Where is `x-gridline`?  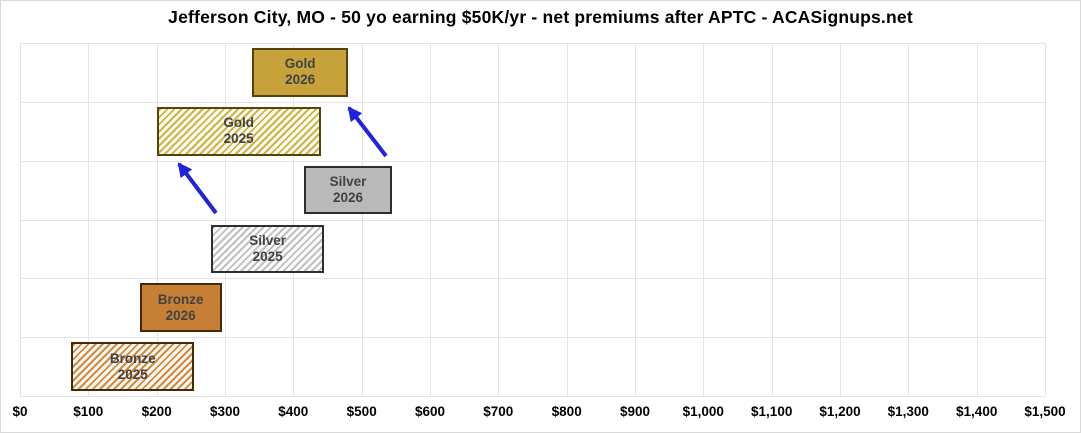 x-gridline is located at coordinates (1045, 219).